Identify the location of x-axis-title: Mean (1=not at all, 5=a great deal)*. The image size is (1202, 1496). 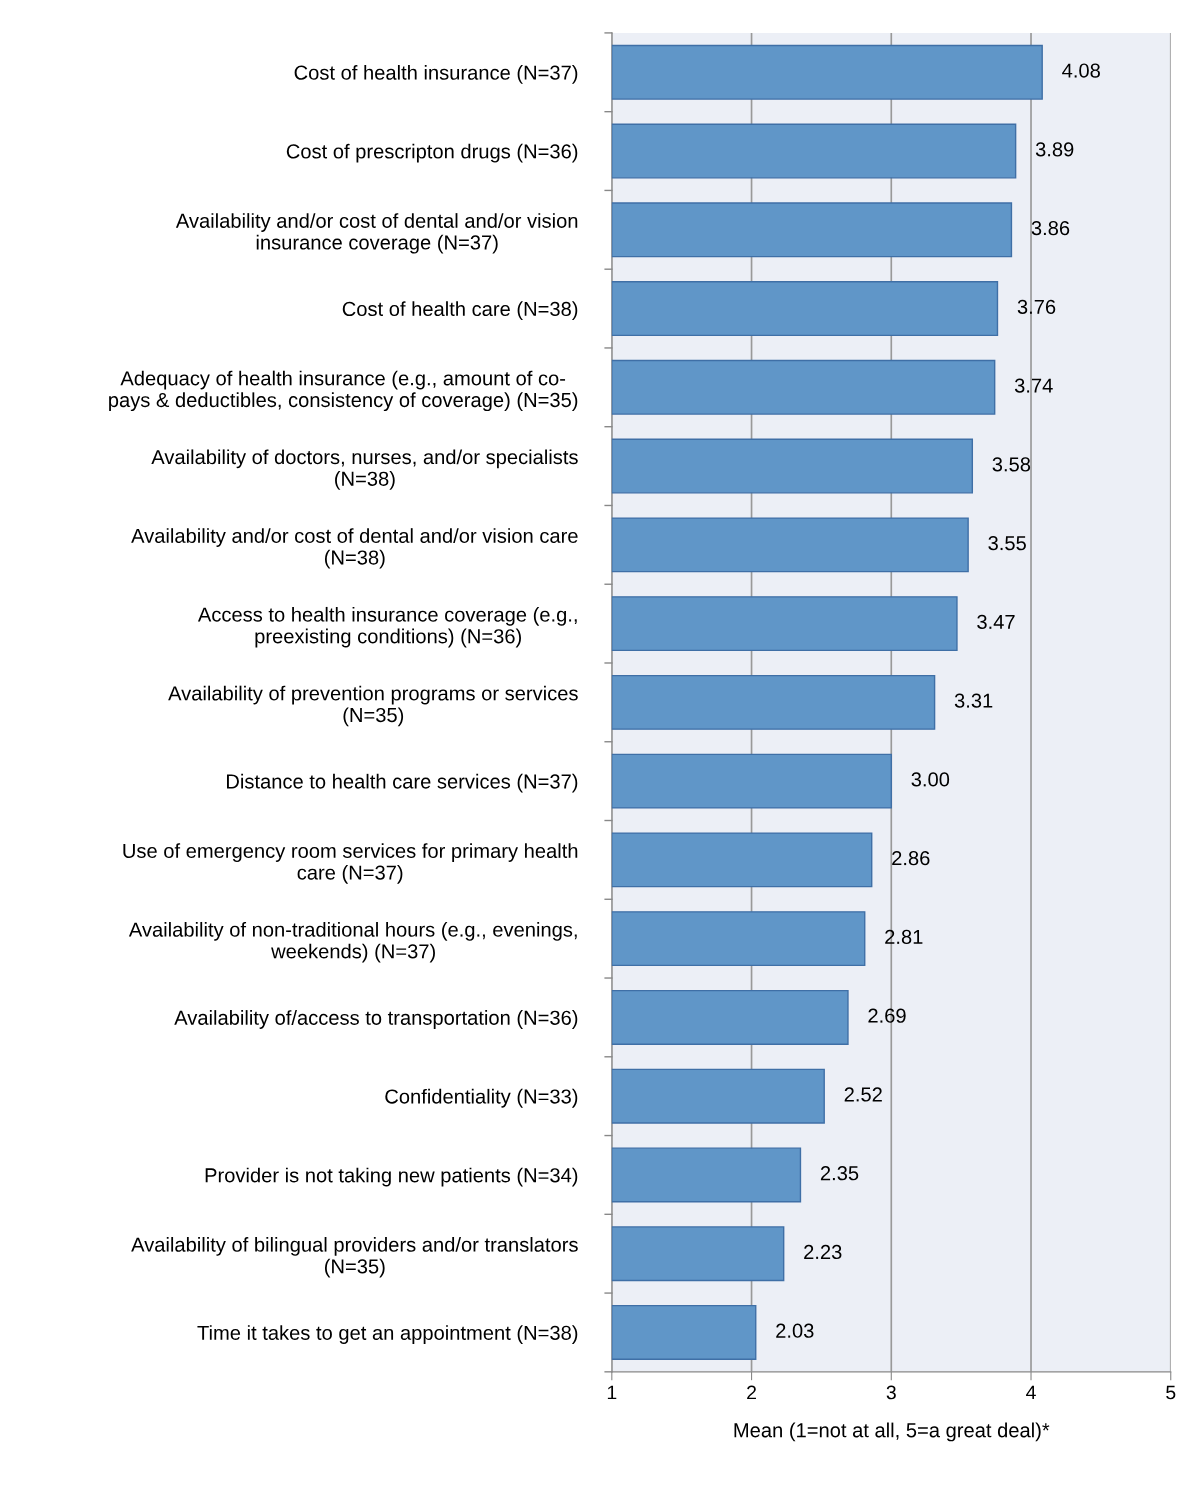
(892, 1432).